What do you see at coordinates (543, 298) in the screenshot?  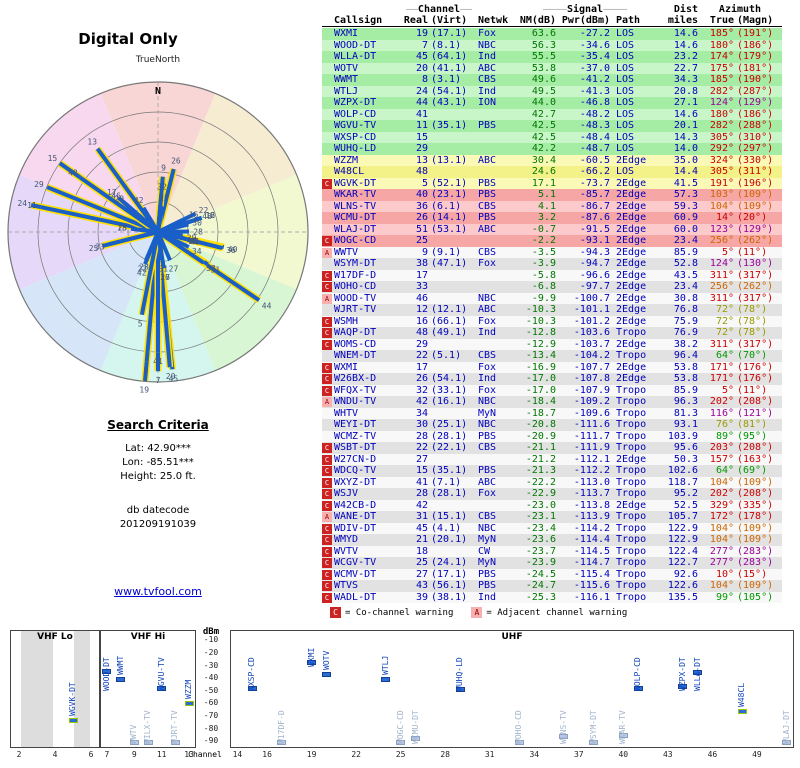 I see `noise-margin: -9.9` at bounding box center [543, 298].